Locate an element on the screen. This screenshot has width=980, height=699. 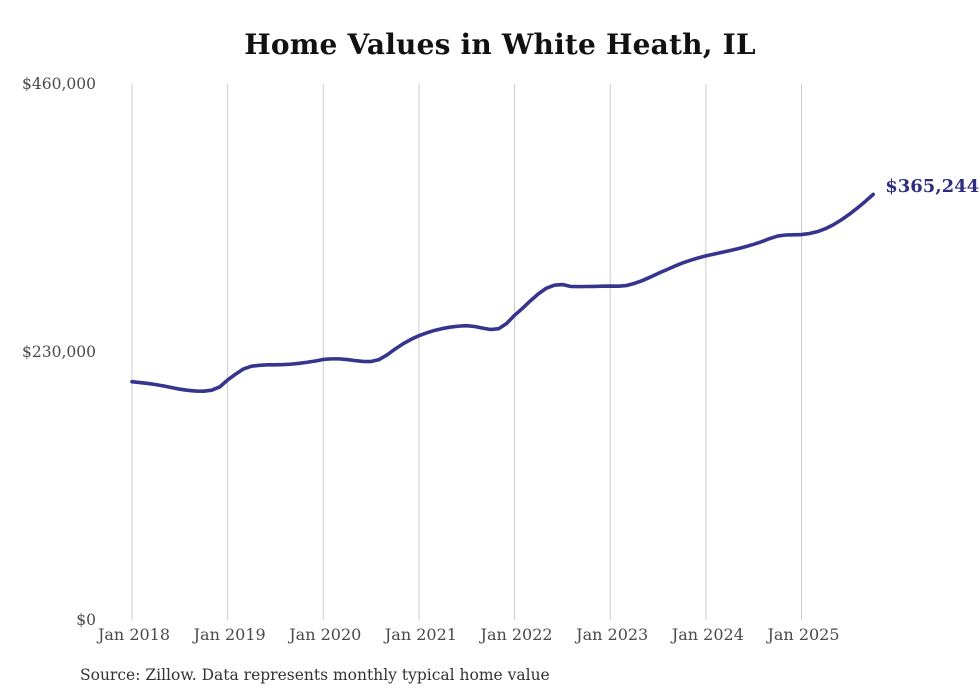
chart-title: Home Values in White Heath, IL is located at coordinates (500, 44).